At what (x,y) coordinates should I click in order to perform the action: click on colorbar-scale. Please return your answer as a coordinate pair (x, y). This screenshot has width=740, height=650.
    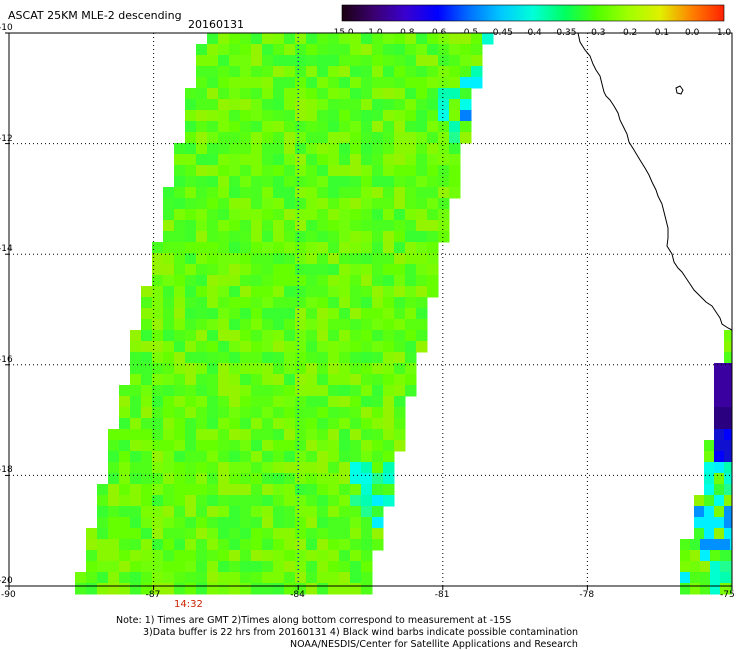
    Looking at the image, I should click on (533, 13).